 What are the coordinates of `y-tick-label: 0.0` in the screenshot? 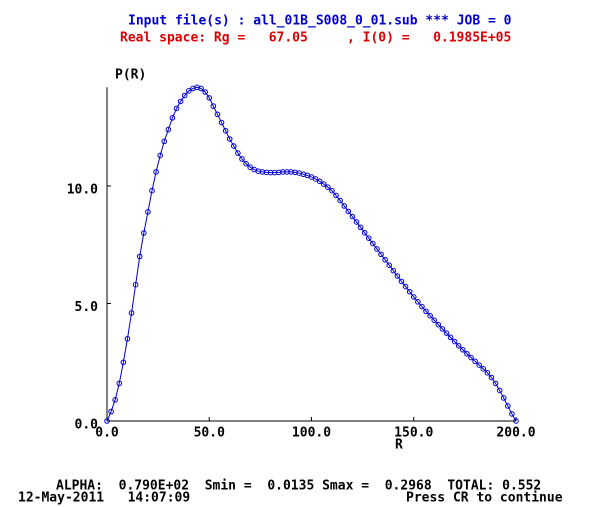 It's located at (87, 425).